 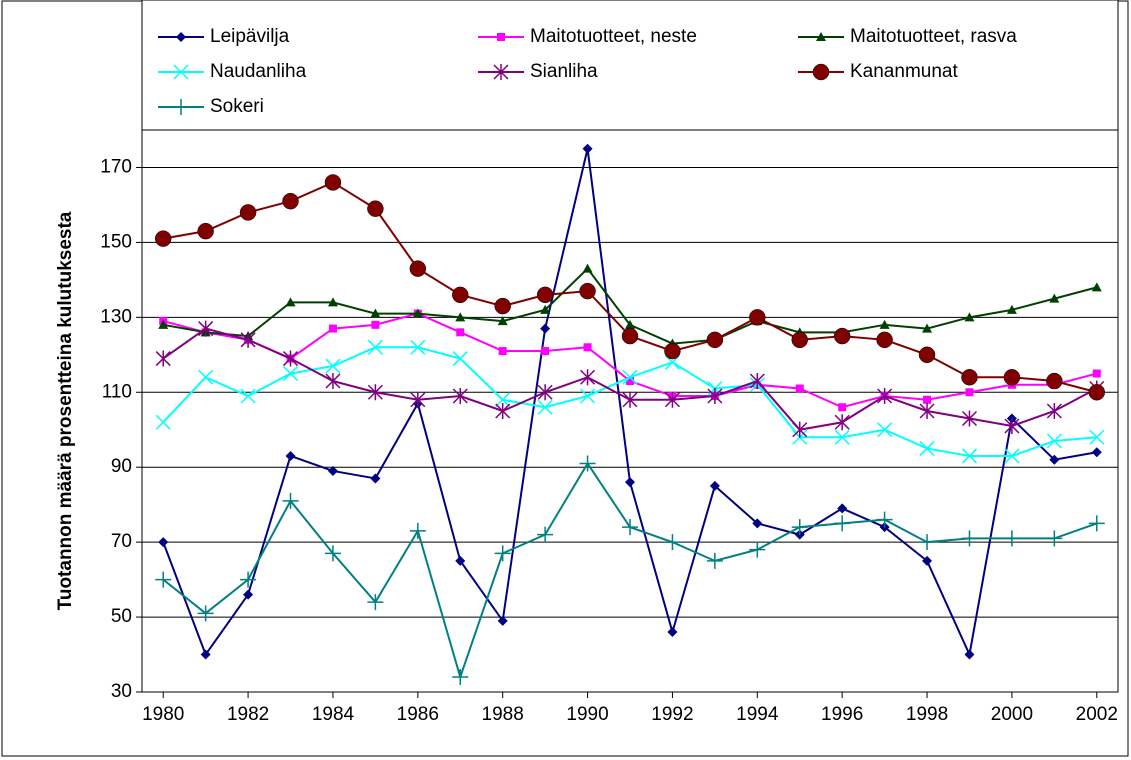 I want to click on x-tick-label: 1982, so click(x=248, y=714).